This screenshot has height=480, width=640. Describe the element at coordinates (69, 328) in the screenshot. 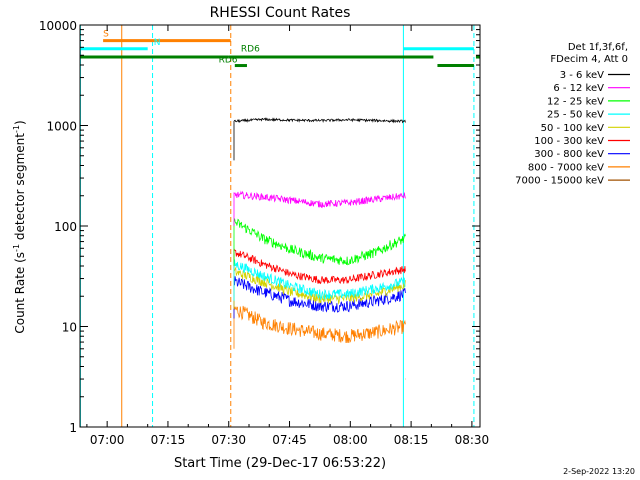

I see `y-tick-label-1: 10` at that location.